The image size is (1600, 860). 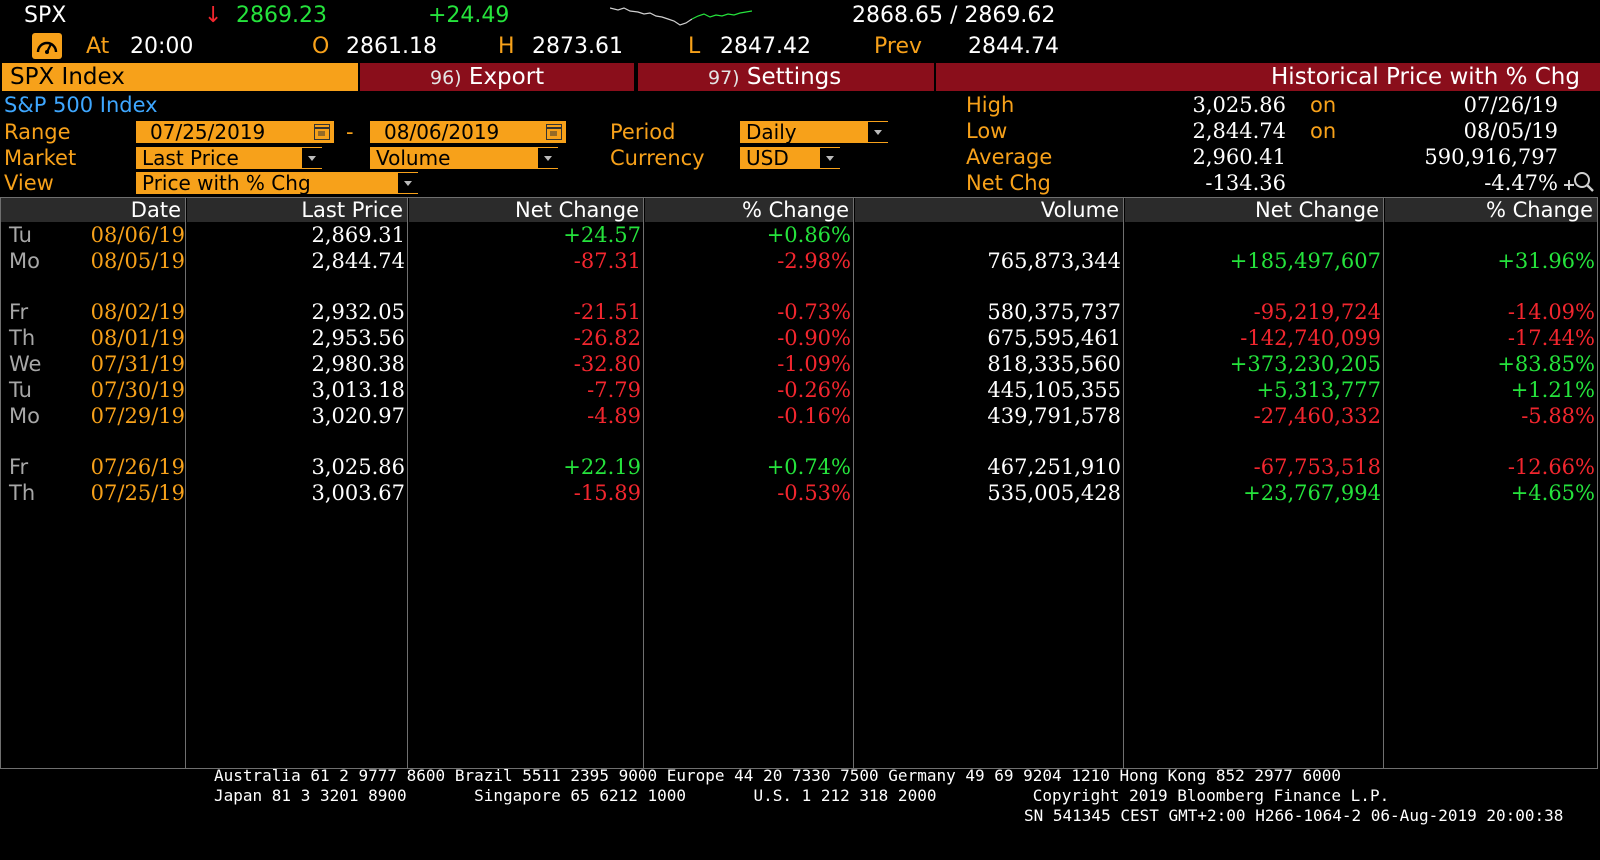 I want to click on col-header-date: Date, so click(x=93, y=210).